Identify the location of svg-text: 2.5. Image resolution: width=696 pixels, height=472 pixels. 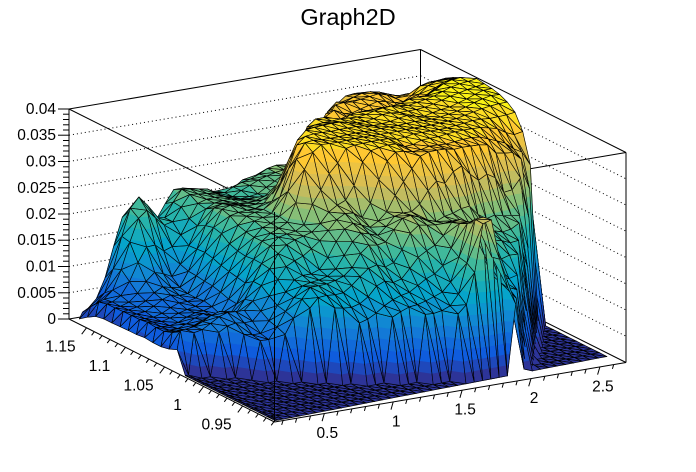
(603, 386).